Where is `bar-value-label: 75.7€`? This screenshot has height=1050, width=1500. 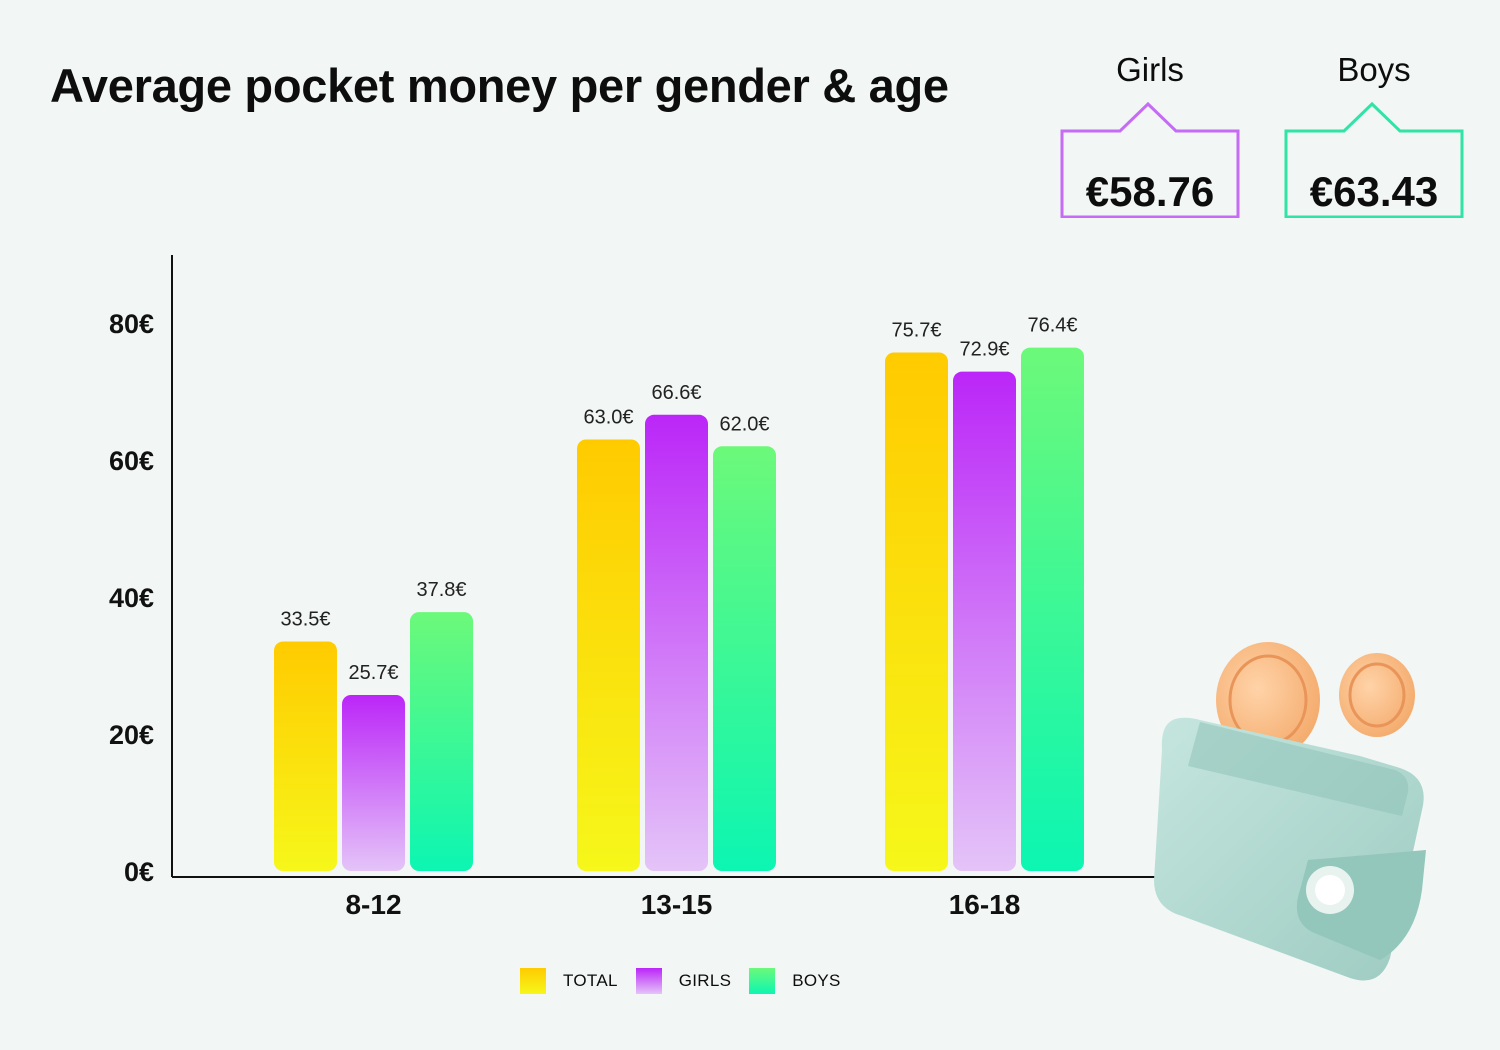
bar-value-label: 75.7€ is located at coordinates (916, 330).